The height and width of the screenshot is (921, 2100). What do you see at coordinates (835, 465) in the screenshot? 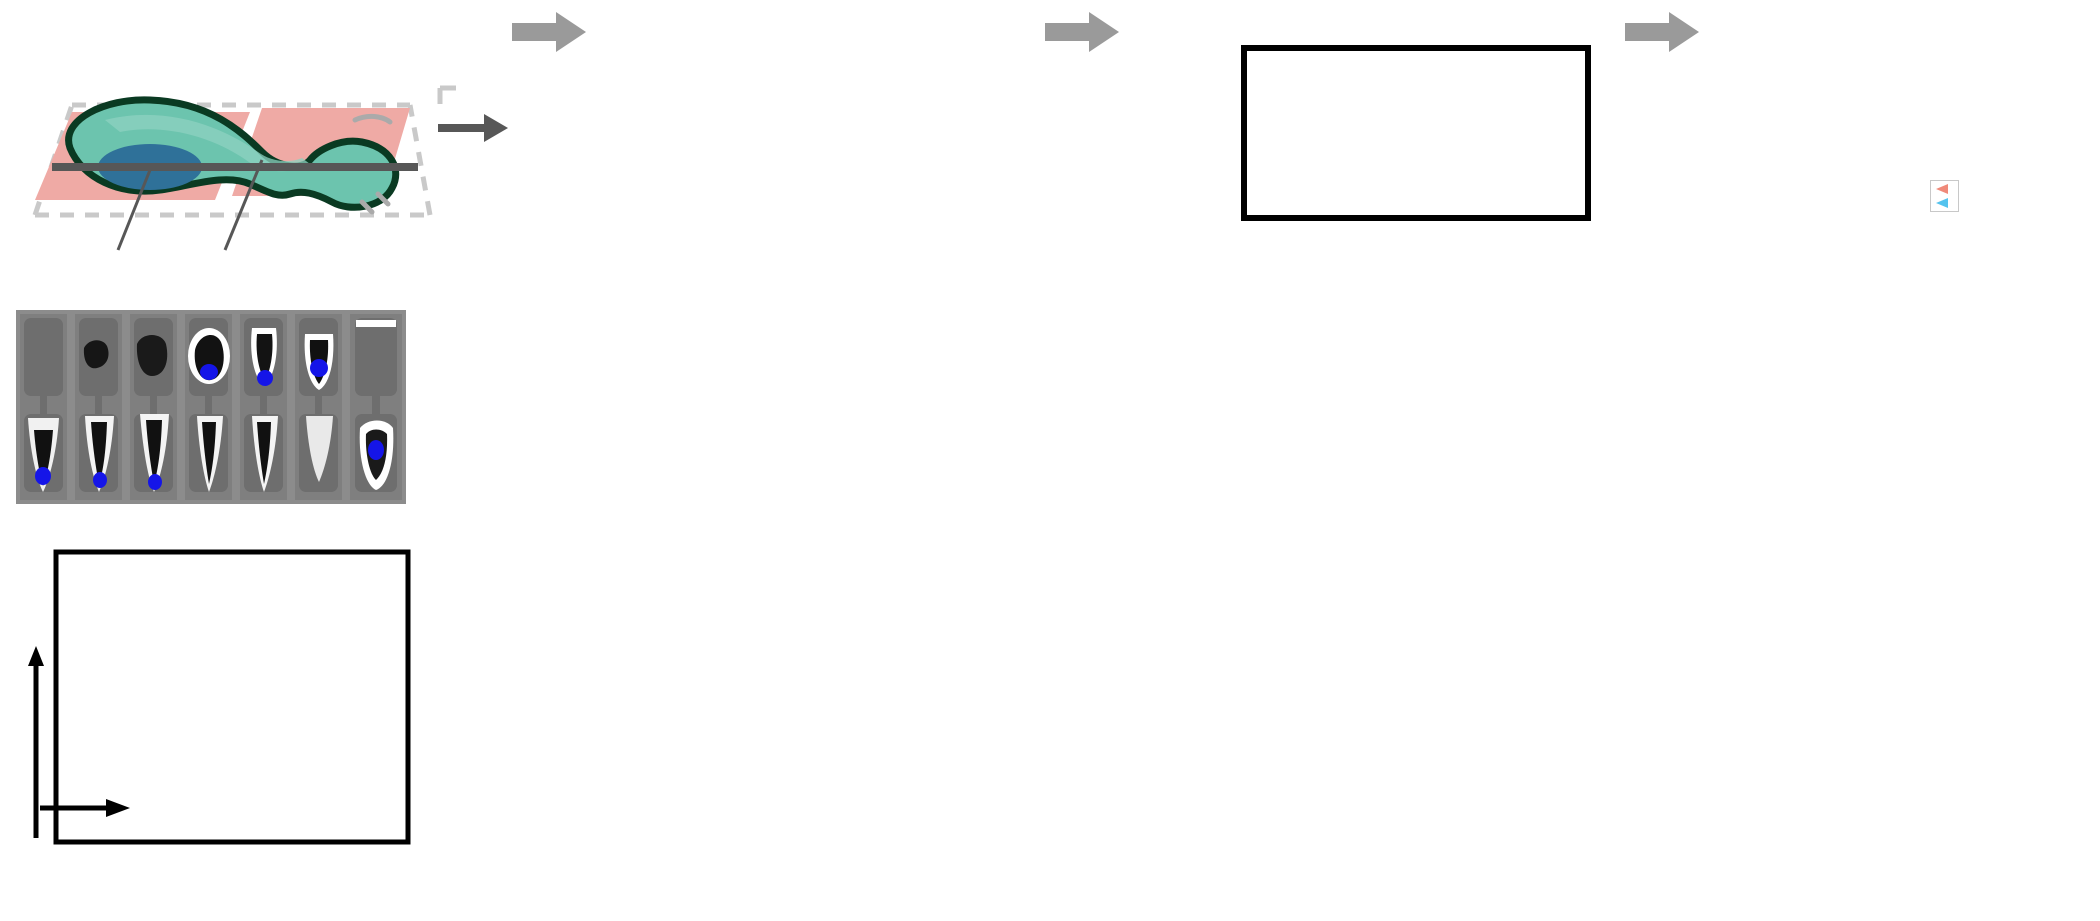
I see `panelB-heatmap` at bounding box center [835, 465].